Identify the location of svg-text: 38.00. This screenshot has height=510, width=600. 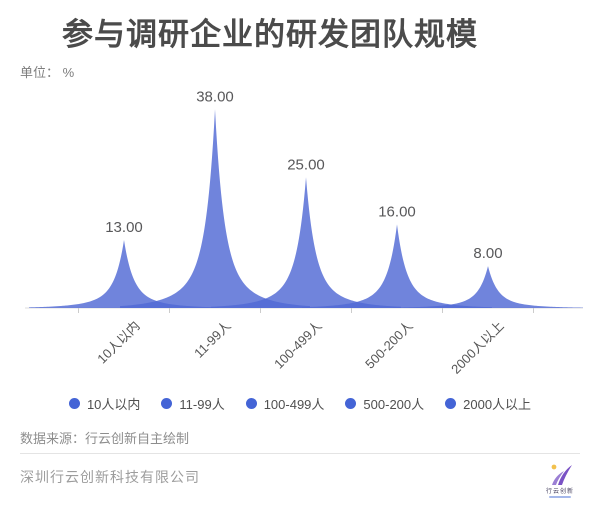
(215, 96).